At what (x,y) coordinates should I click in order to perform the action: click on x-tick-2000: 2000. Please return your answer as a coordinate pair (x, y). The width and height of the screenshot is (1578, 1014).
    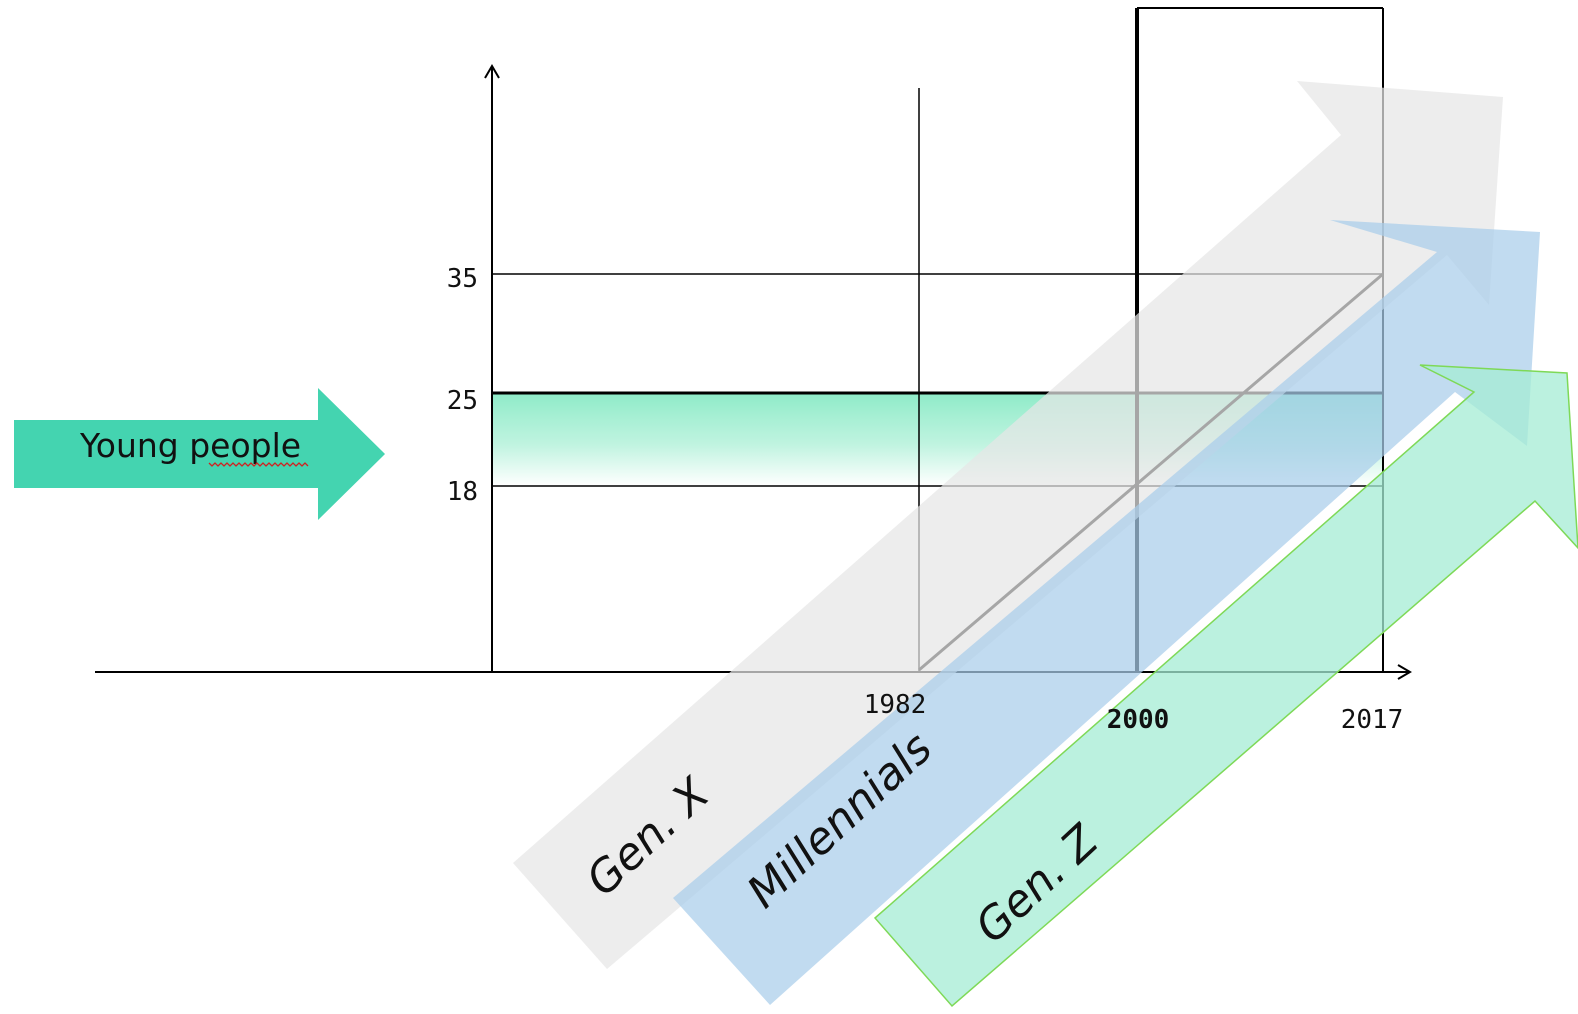
    Looking at the image, I should click on (1138, 720).